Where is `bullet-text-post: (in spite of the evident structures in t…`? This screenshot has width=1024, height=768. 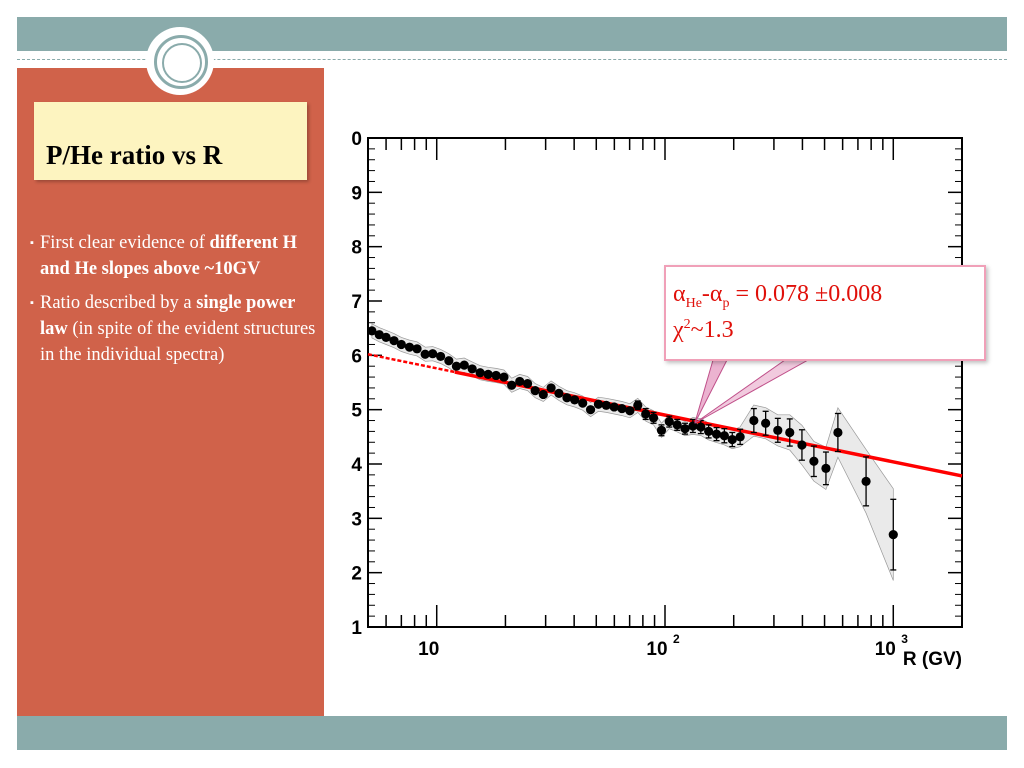 bullet-text-post: (in spite of the evident structures in t… is located at coordinates (178, 342).